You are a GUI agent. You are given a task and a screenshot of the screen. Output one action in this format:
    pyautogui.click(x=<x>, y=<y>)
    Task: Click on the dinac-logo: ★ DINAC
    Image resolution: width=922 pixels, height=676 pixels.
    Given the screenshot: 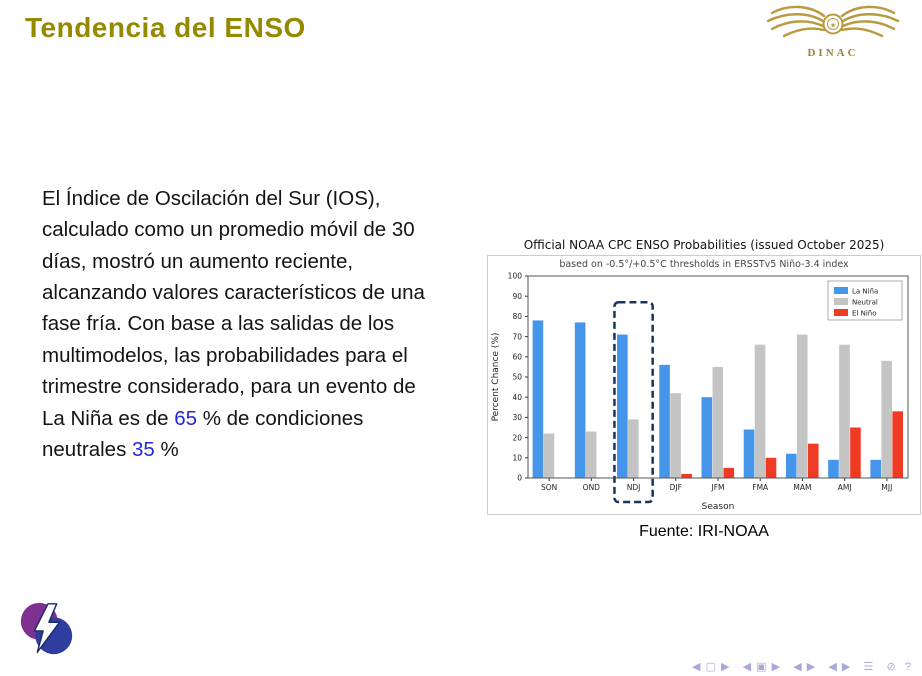 What is the action you would take?
    pyautogui.click(x=833, y=32)
    